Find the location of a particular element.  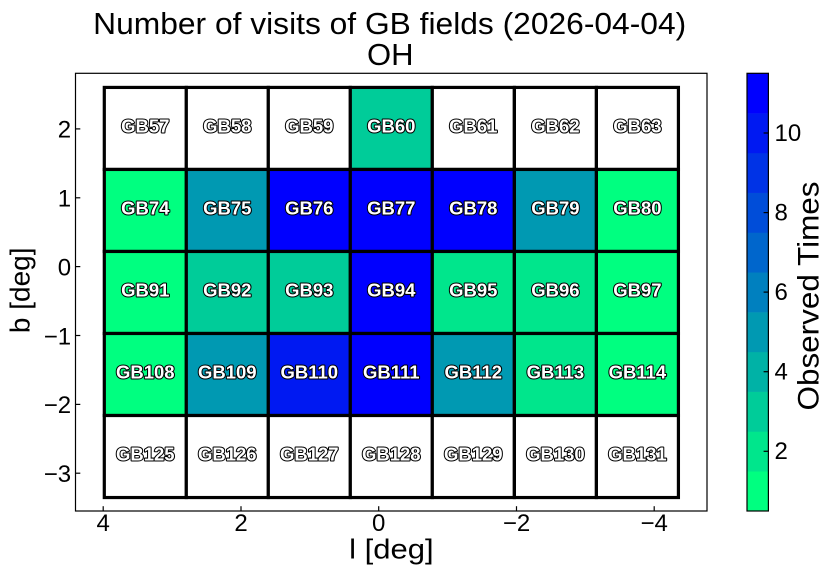

svg-text: GB76 is located at coordinates (309, 208).